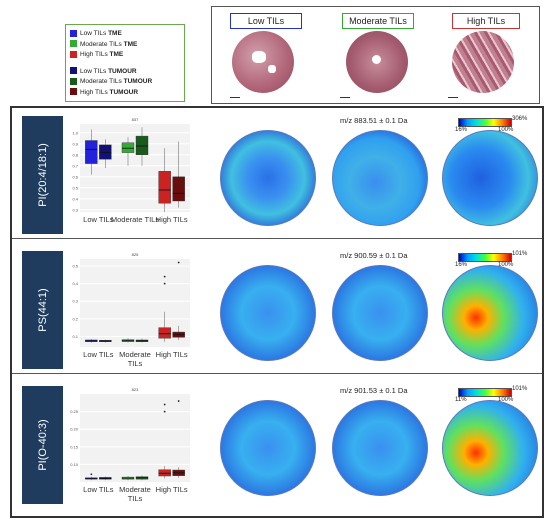  What do you see at coordinates (135, 363) in the screenshot?
I see `x-category-label: TILs` at bounding box center [135, 363].